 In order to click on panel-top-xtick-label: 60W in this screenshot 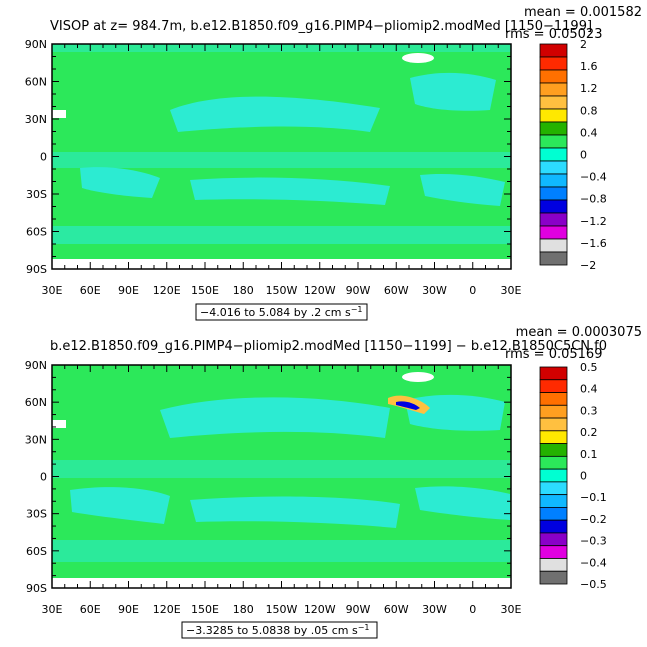, I will do `click(396, 290)`.